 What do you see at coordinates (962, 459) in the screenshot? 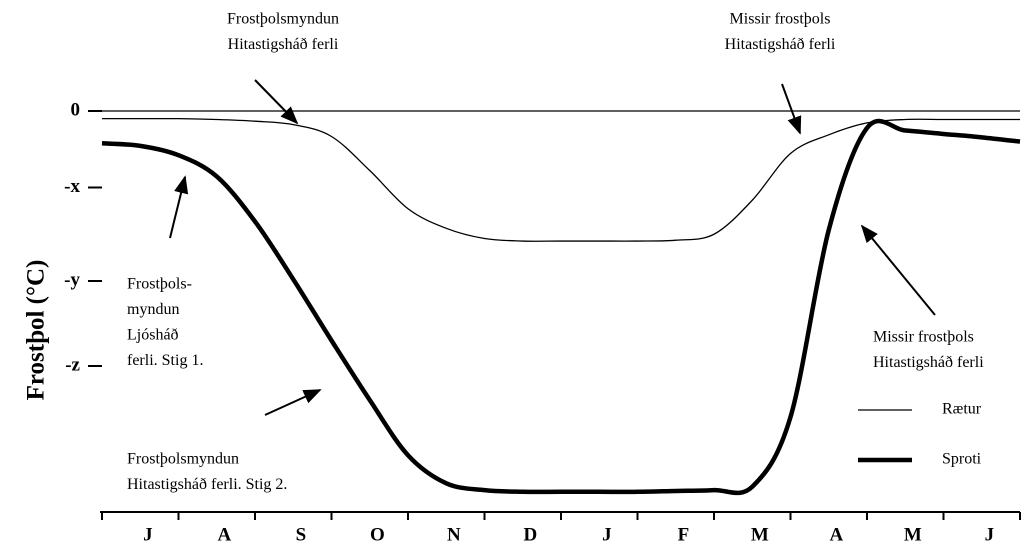
I see `legend-label: Sproti` at bounding box center [962, 459].